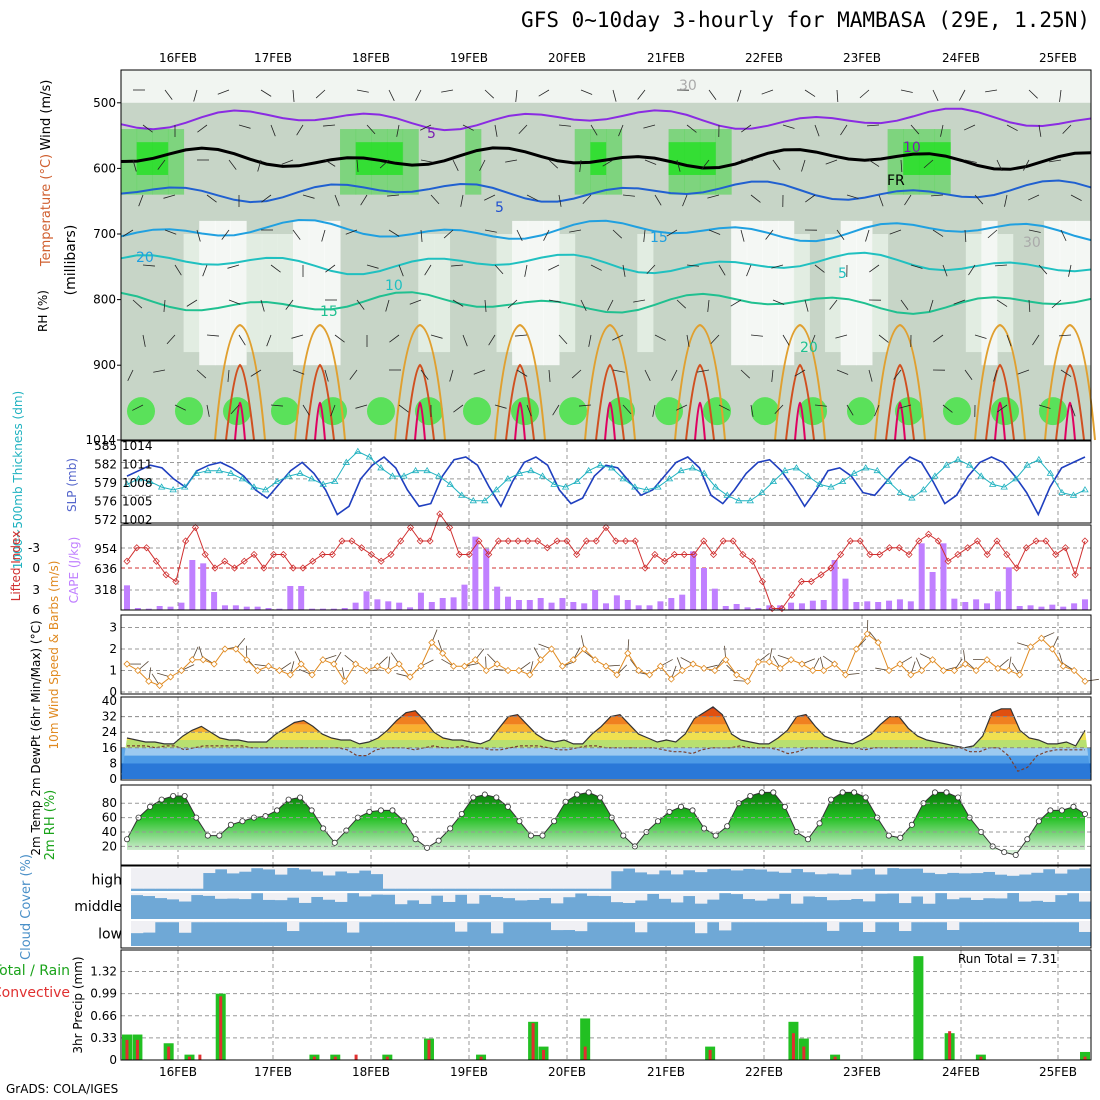  What do you see at coordinates (567, 58) in the screenshot?
I see `date-label-top: 20FEB` at bounding box center [567, 58].